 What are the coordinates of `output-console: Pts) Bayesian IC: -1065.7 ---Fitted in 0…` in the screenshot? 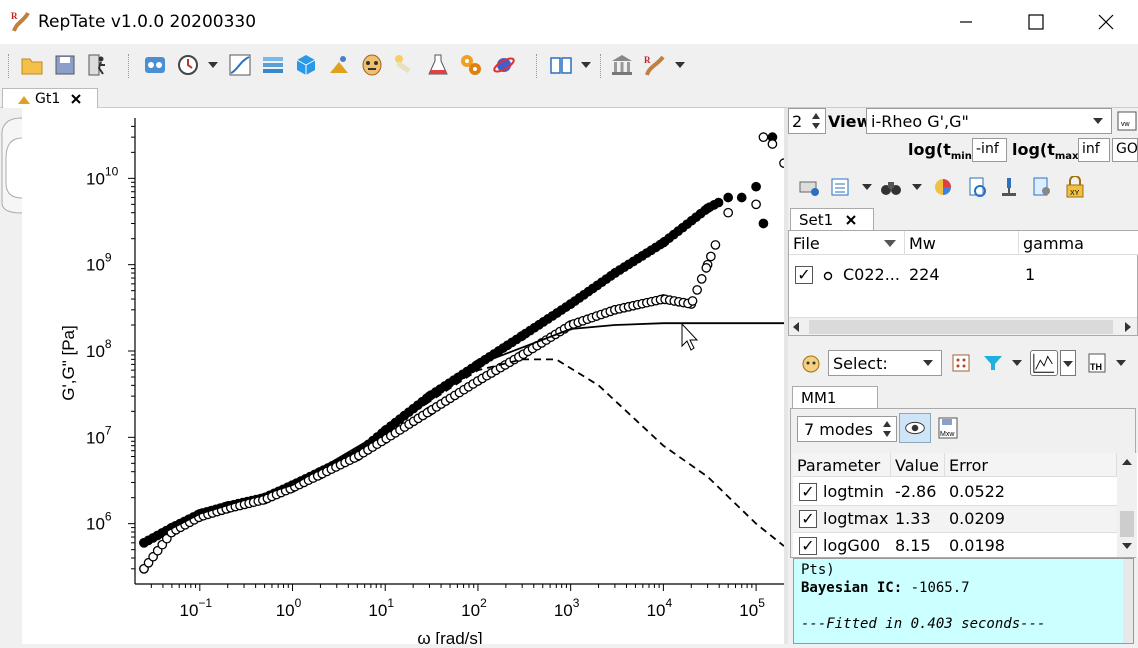 It's located at (963, 601).